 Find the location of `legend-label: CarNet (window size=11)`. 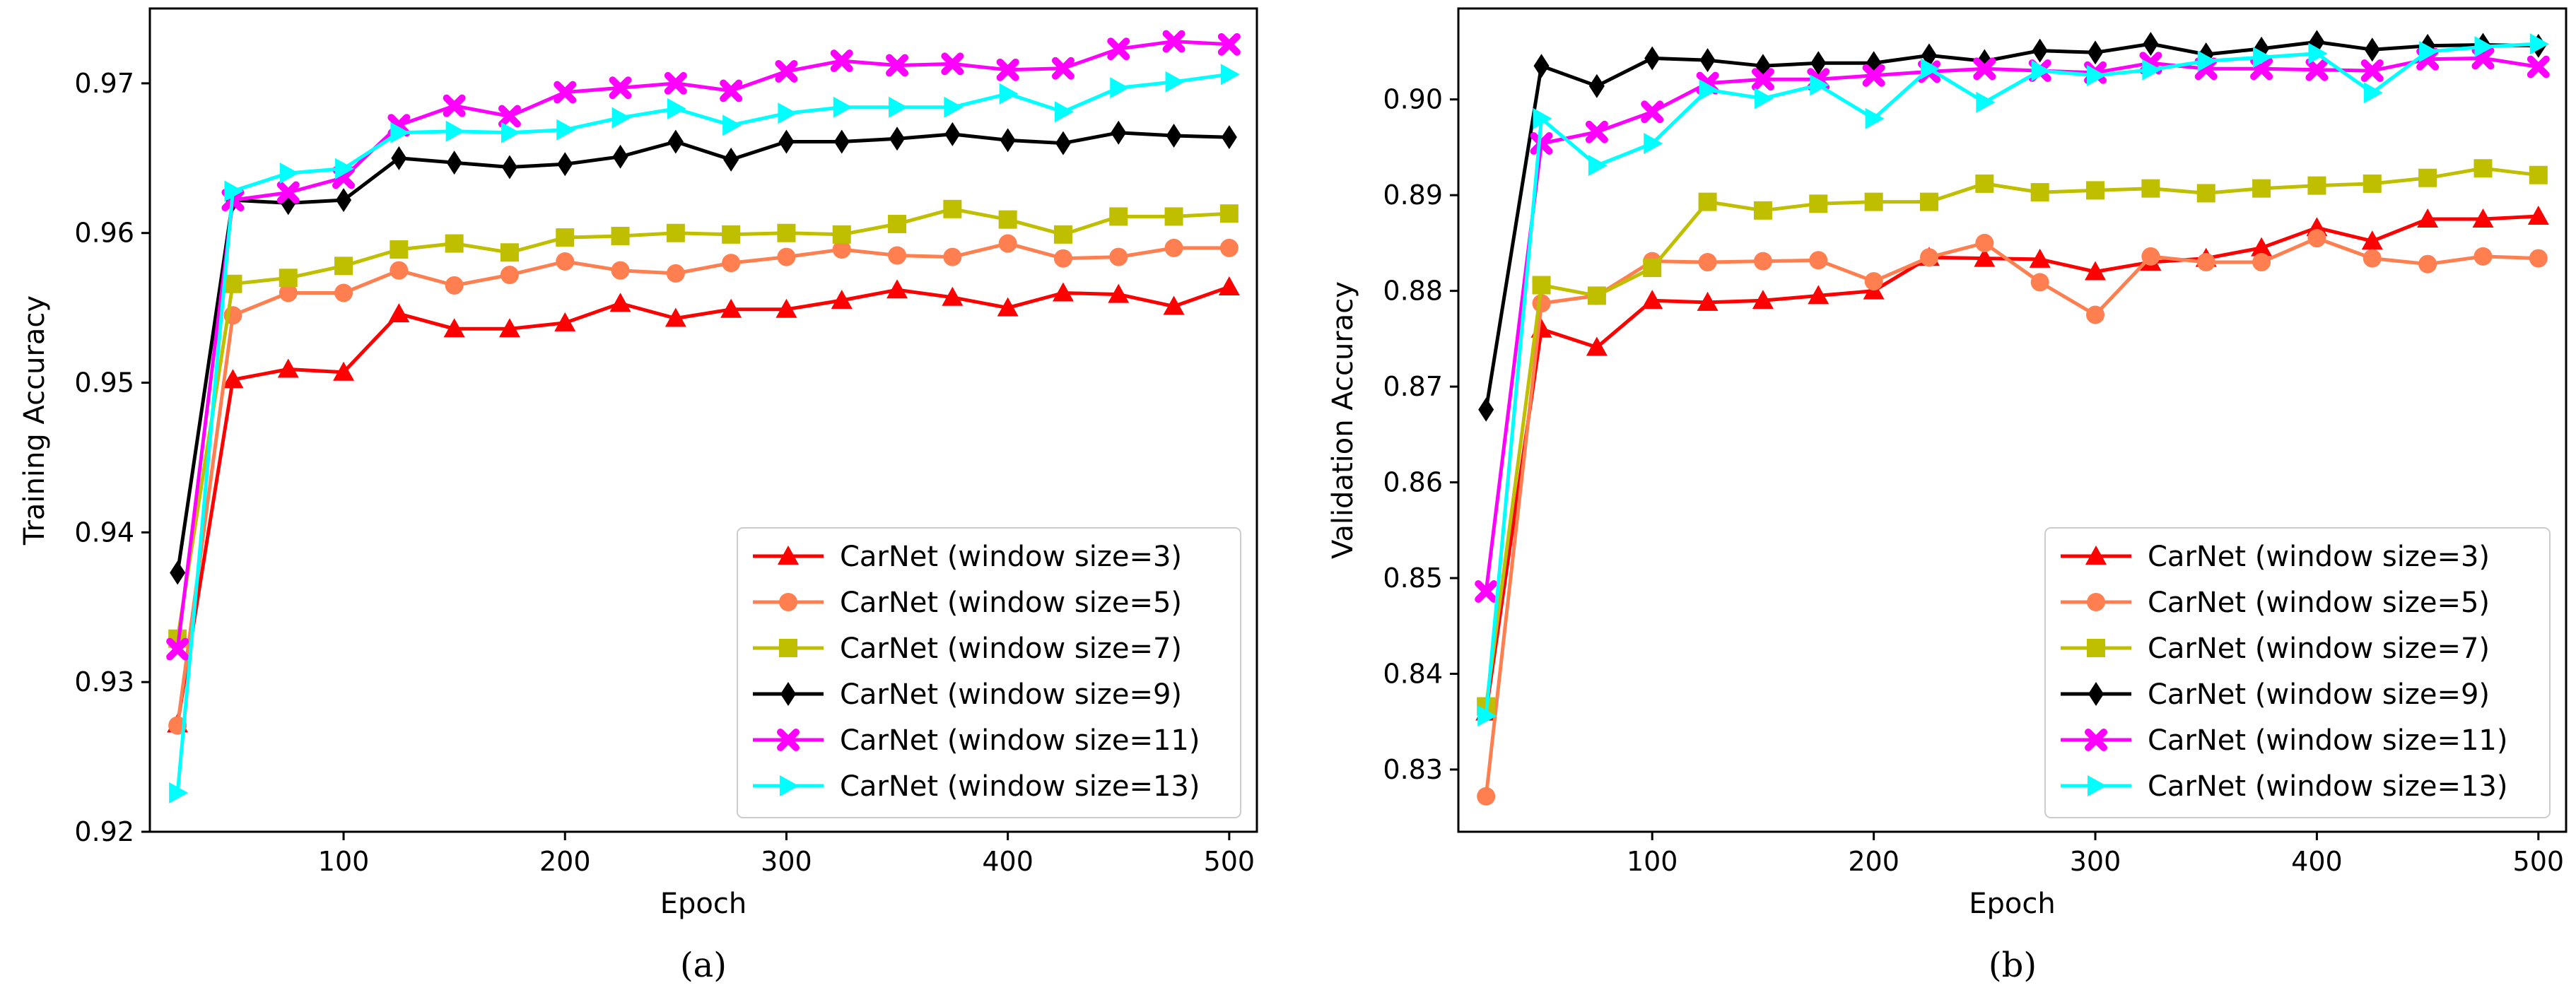

legend-label: CarNet (window size=11) is located at coordinates (2327, 740).